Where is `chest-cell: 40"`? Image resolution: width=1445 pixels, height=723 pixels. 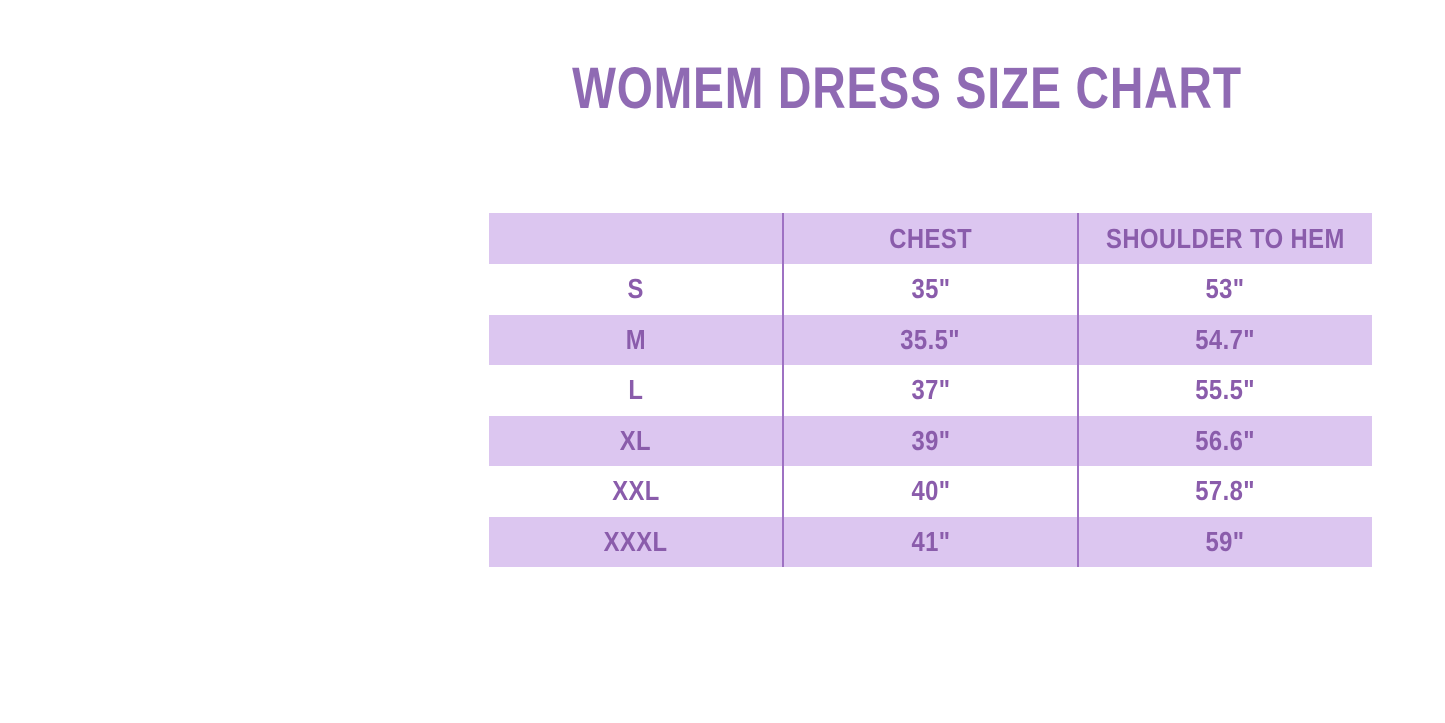 chest-cell: 40" is located at coordinates (930, 491).